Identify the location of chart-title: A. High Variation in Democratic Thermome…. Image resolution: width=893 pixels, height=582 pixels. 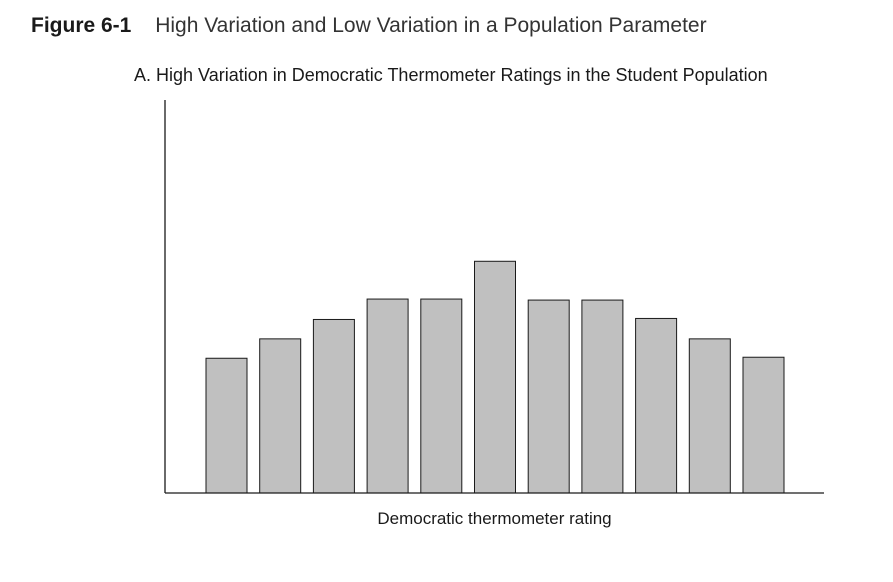
(451, 75).